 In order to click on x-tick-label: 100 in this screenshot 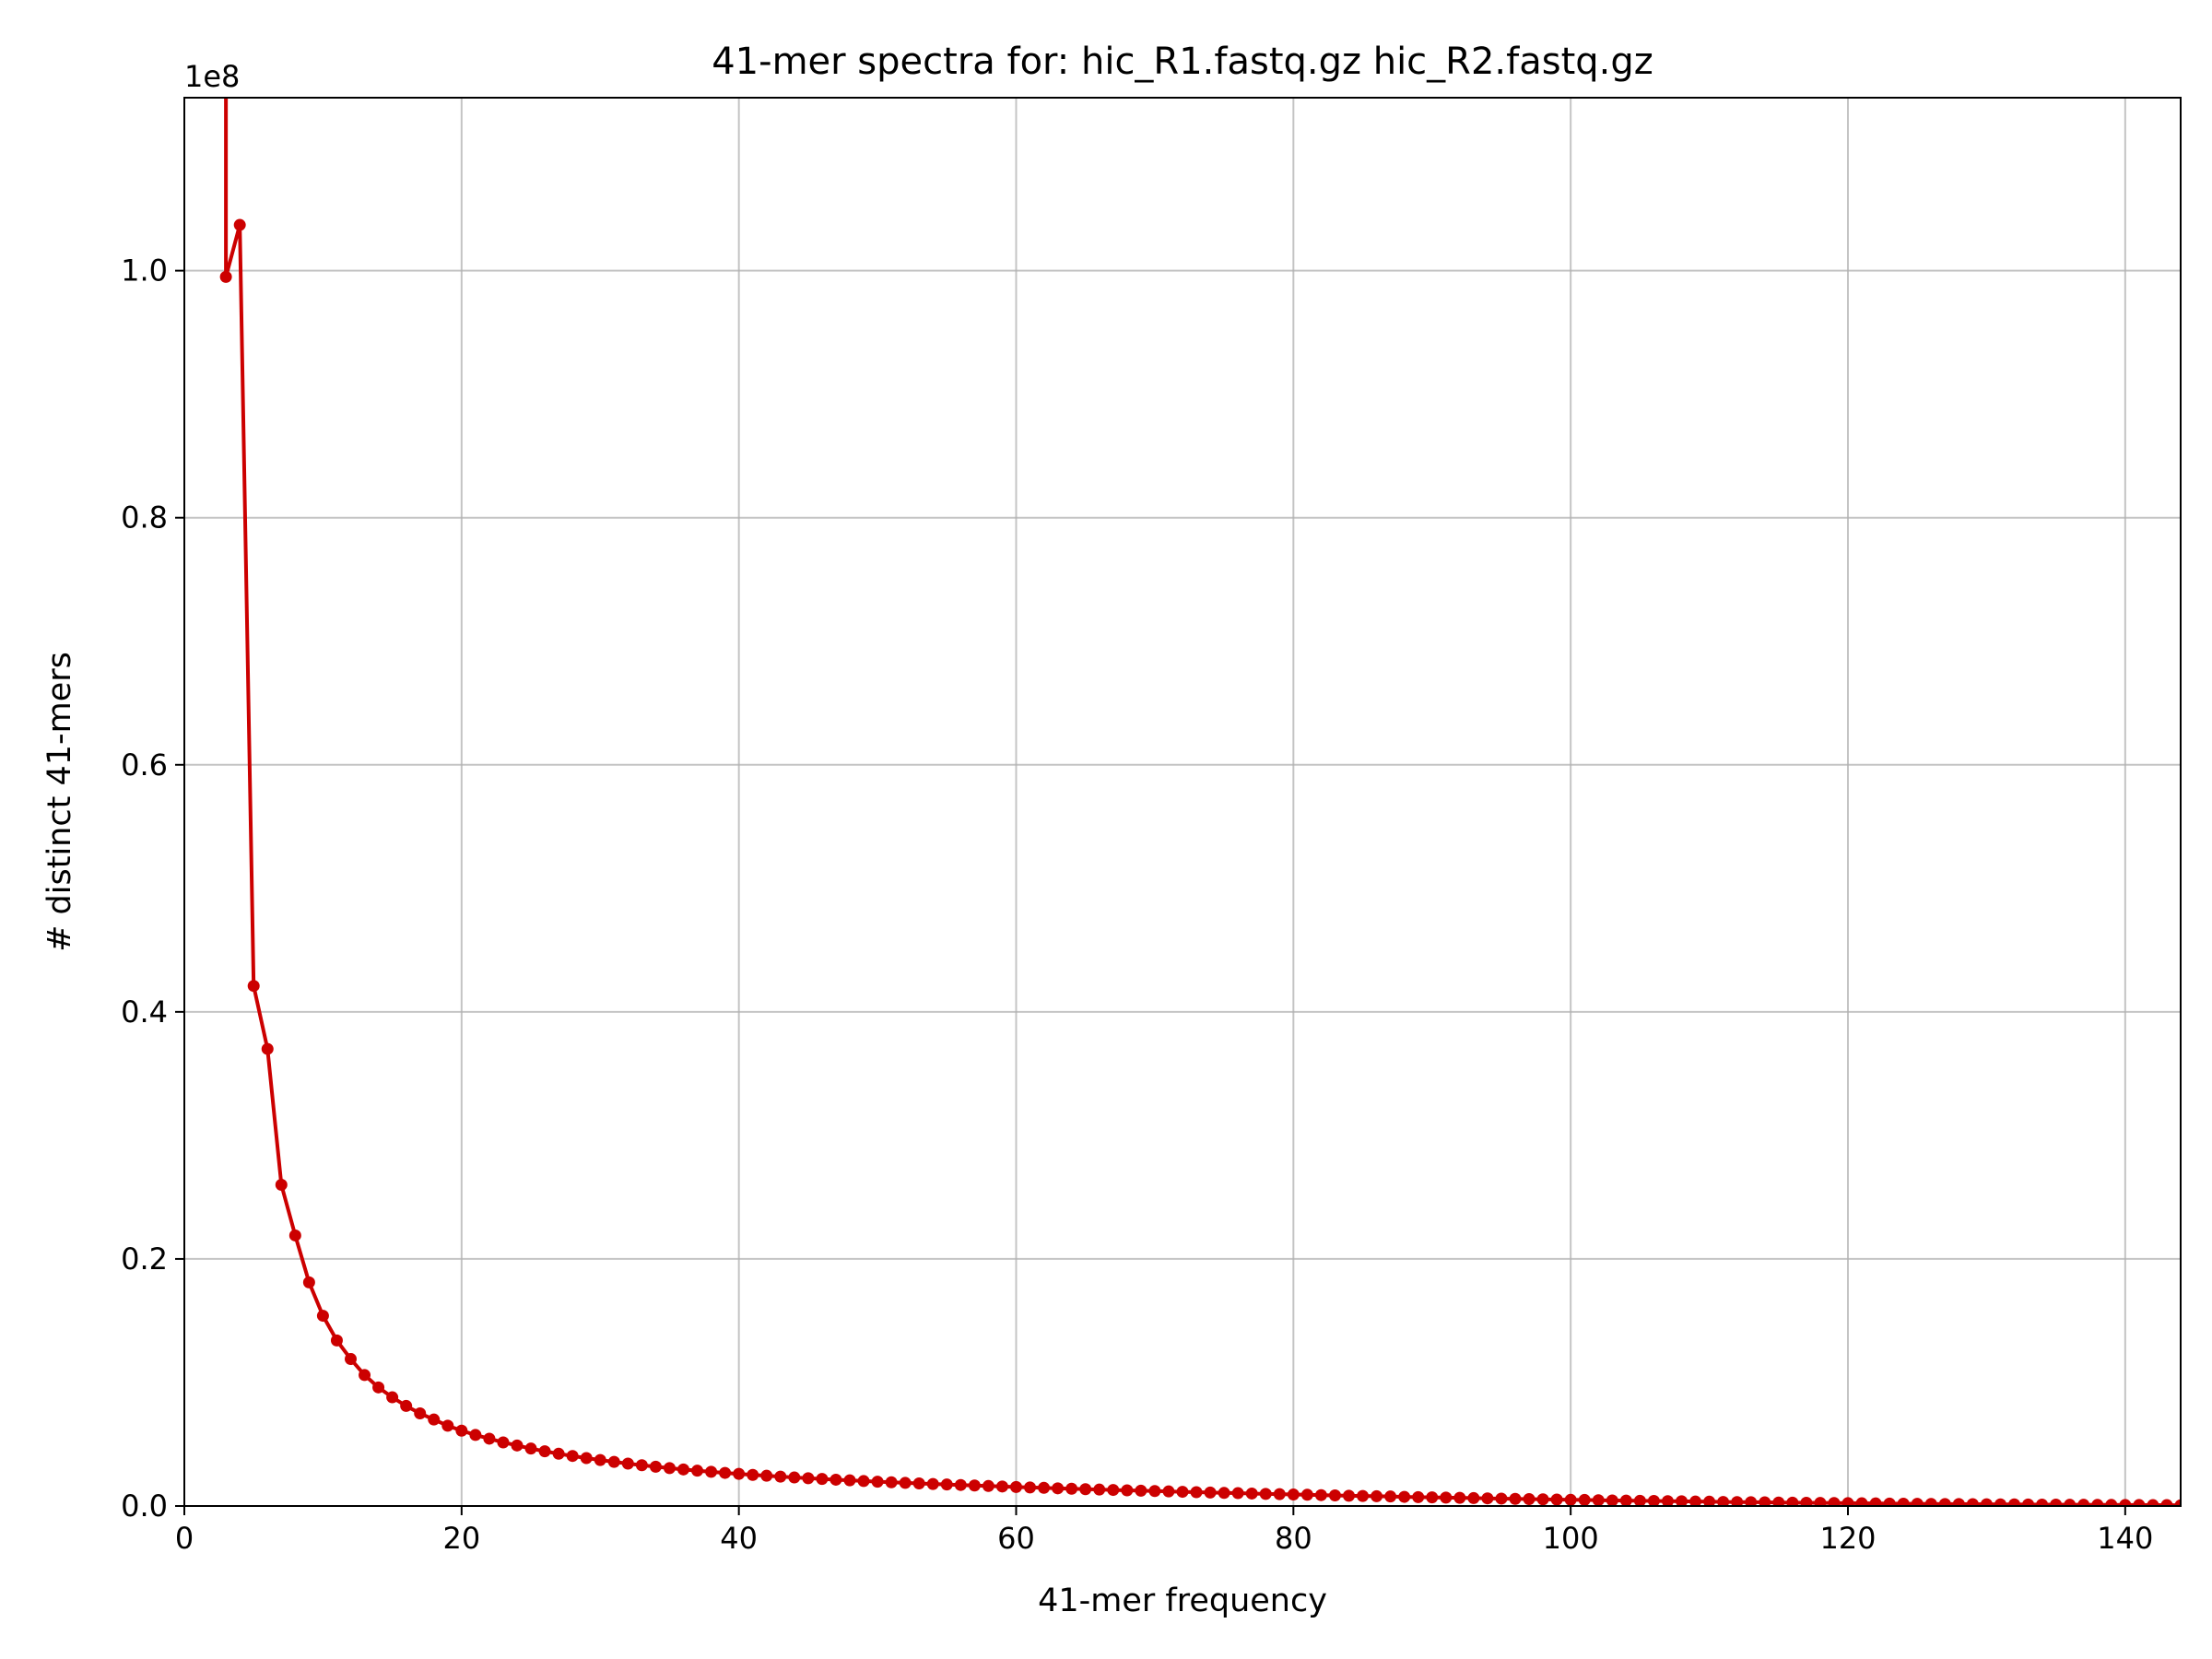, I will do `click(1571, 1538)`.